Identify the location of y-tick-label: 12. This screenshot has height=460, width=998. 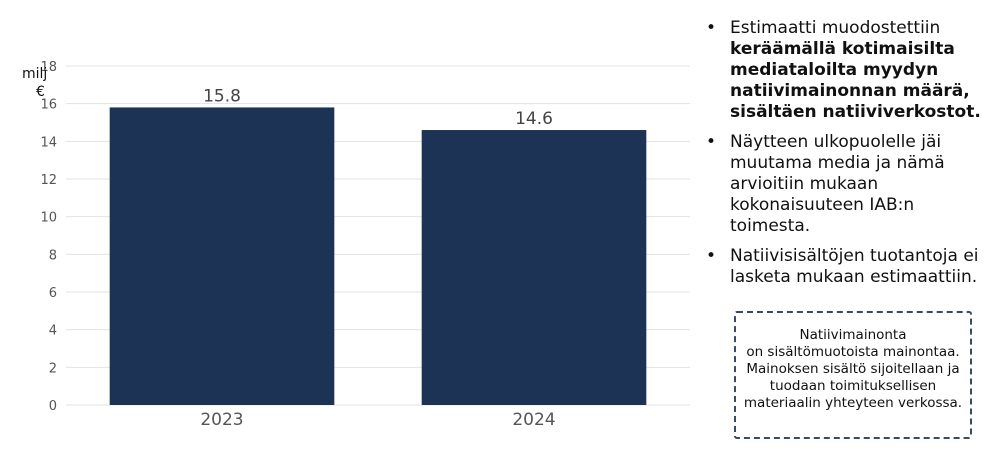
(48, 180).